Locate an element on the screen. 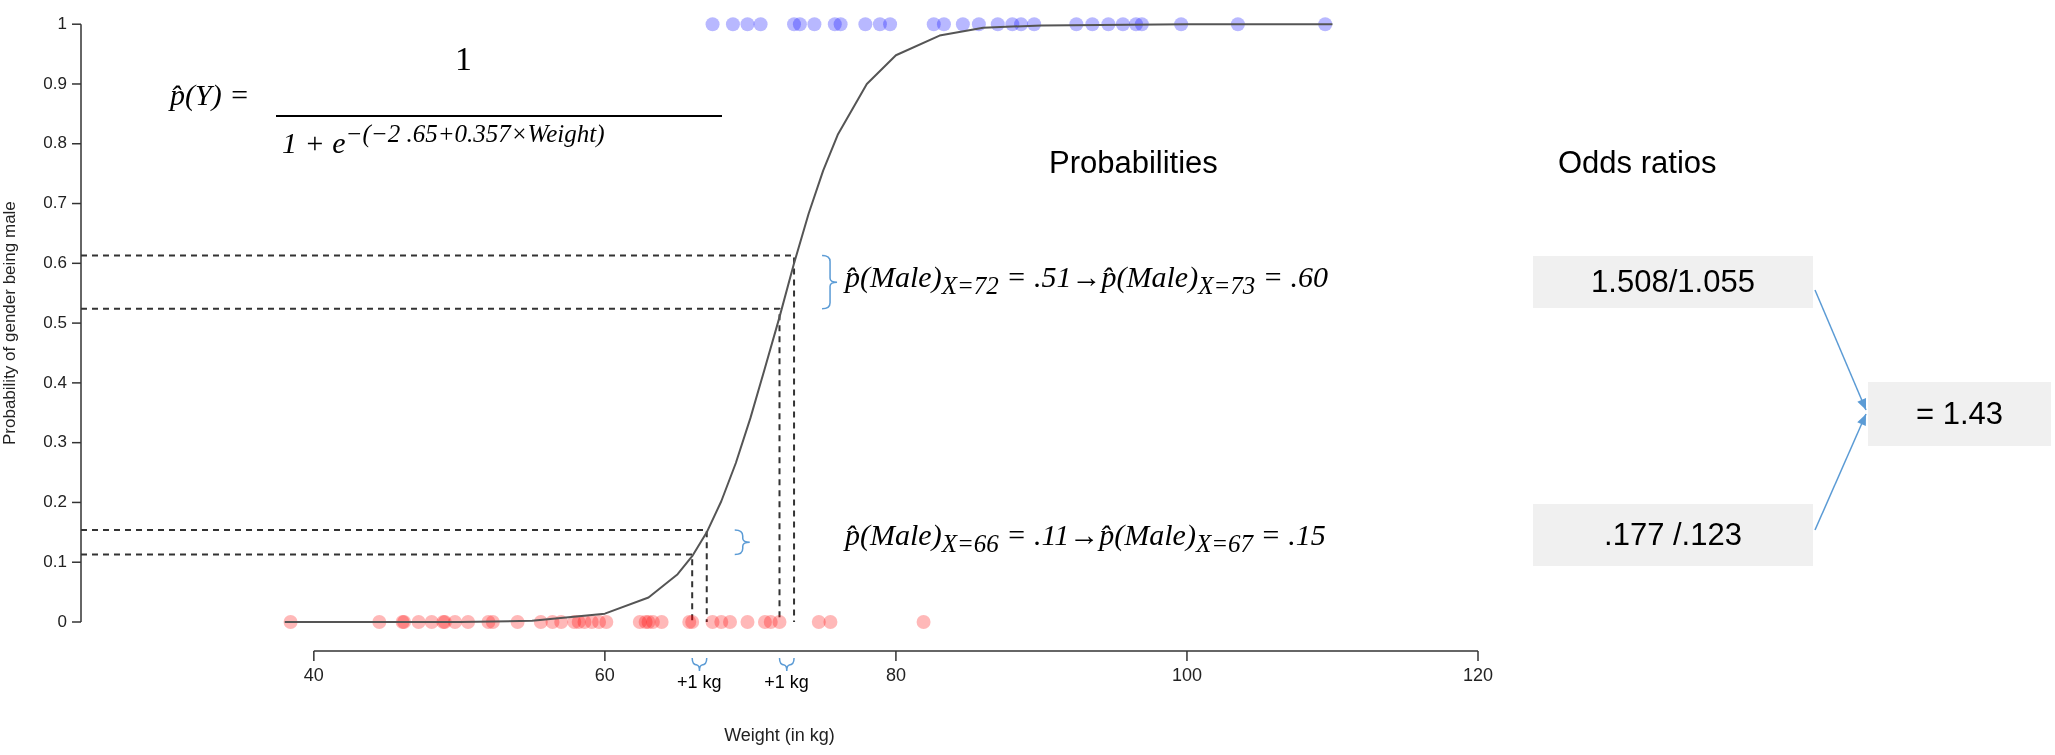 The width and height of the screenshot is (2055, 755). x-tick-label: 40 is located at coordinates (313, 674).